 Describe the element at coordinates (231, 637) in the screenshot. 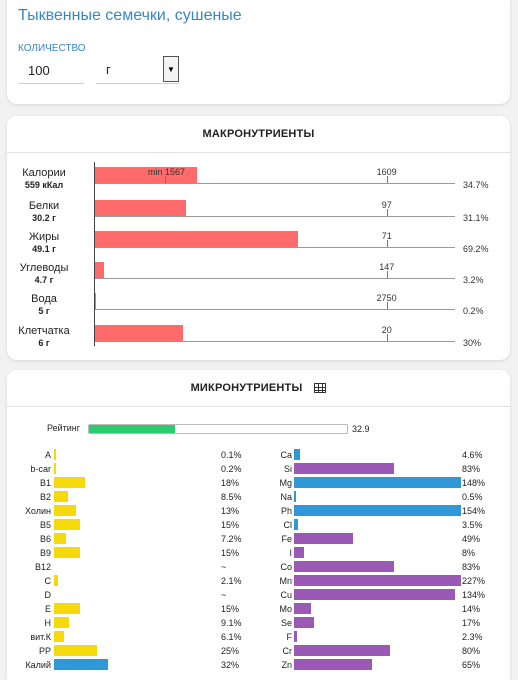

I see `vitamin-percent: 6.1%` at that location.